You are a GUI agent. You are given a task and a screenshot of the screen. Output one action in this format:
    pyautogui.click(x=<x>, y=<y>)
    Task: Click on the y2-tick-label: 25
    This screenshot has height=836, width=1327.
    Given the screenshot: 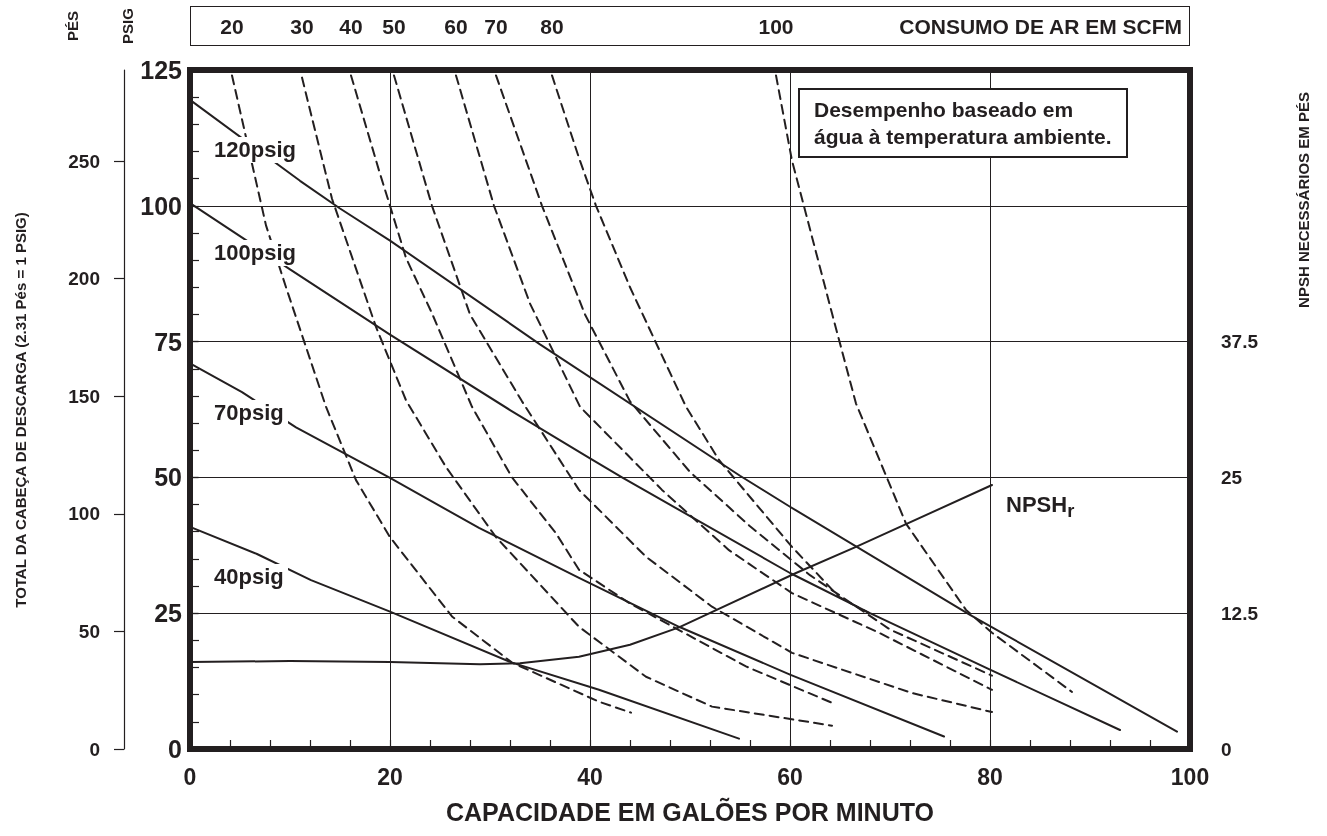 What is the action you would take?
    pyautogui.click(x=1232, y=477)
    